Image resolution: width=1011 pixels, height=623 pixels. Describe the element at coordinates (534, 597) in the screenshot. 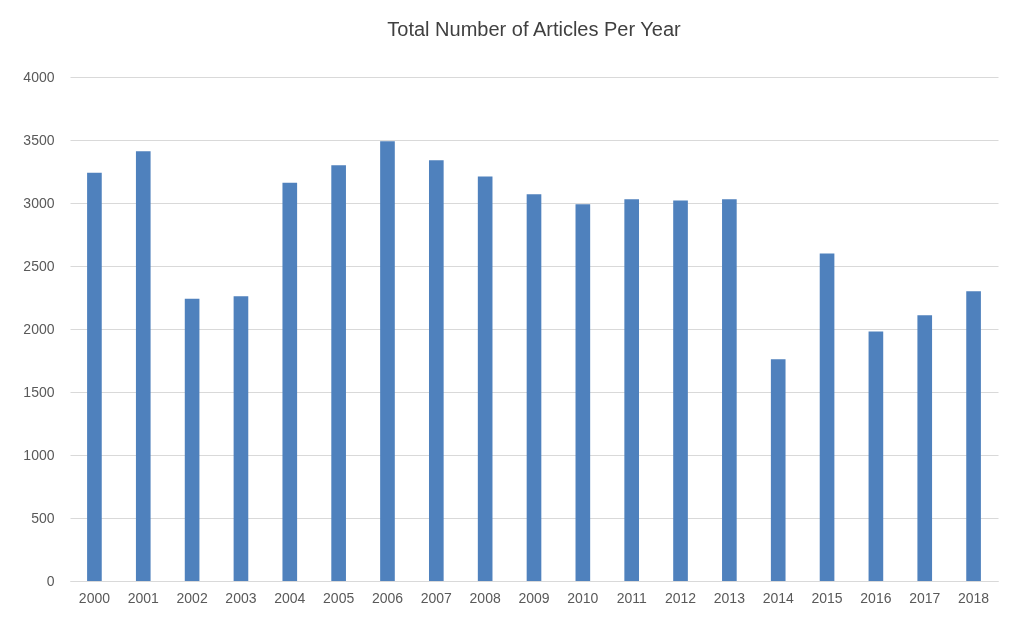

I see `x-tick-label: 2009` at that location.